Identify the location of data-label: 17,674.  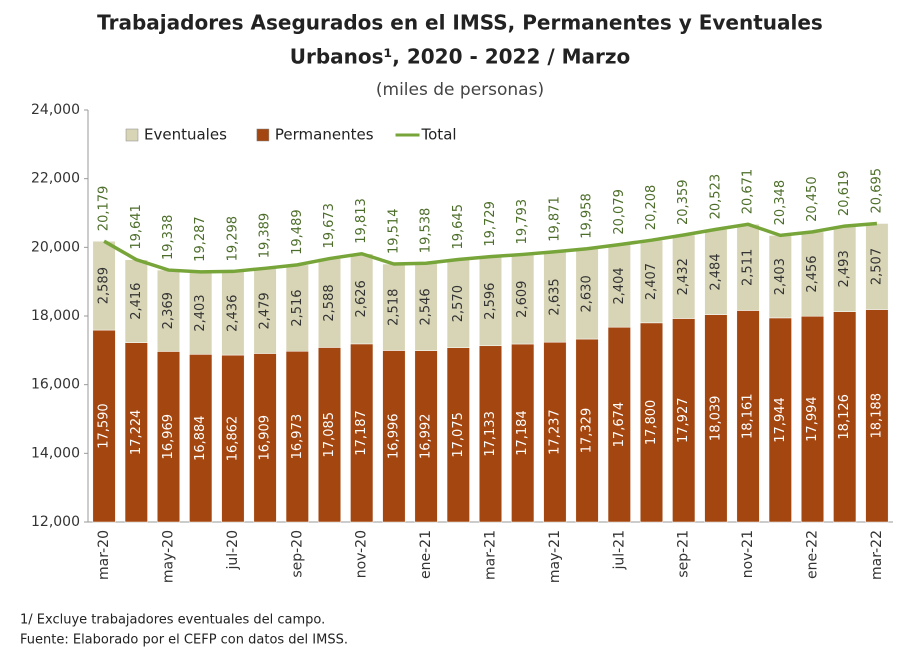
(619, 425).